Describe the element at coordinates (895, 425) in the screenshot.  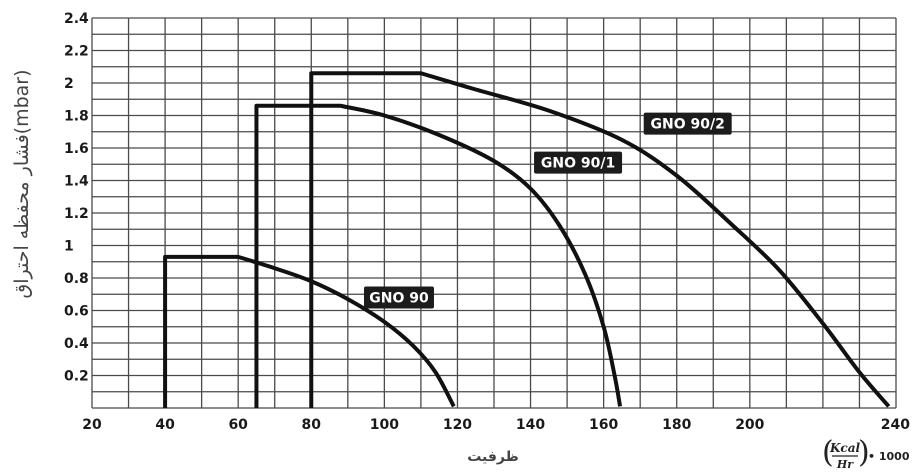
I see `x-tick-label: 240` at that location.